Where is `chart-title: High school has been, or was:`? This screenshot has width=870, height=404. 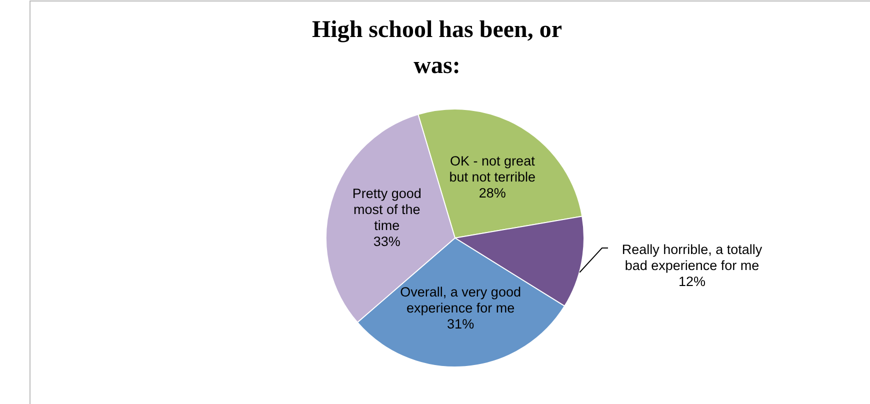
chart-title: High school has been, or was: is located at coordinates (437, 48).